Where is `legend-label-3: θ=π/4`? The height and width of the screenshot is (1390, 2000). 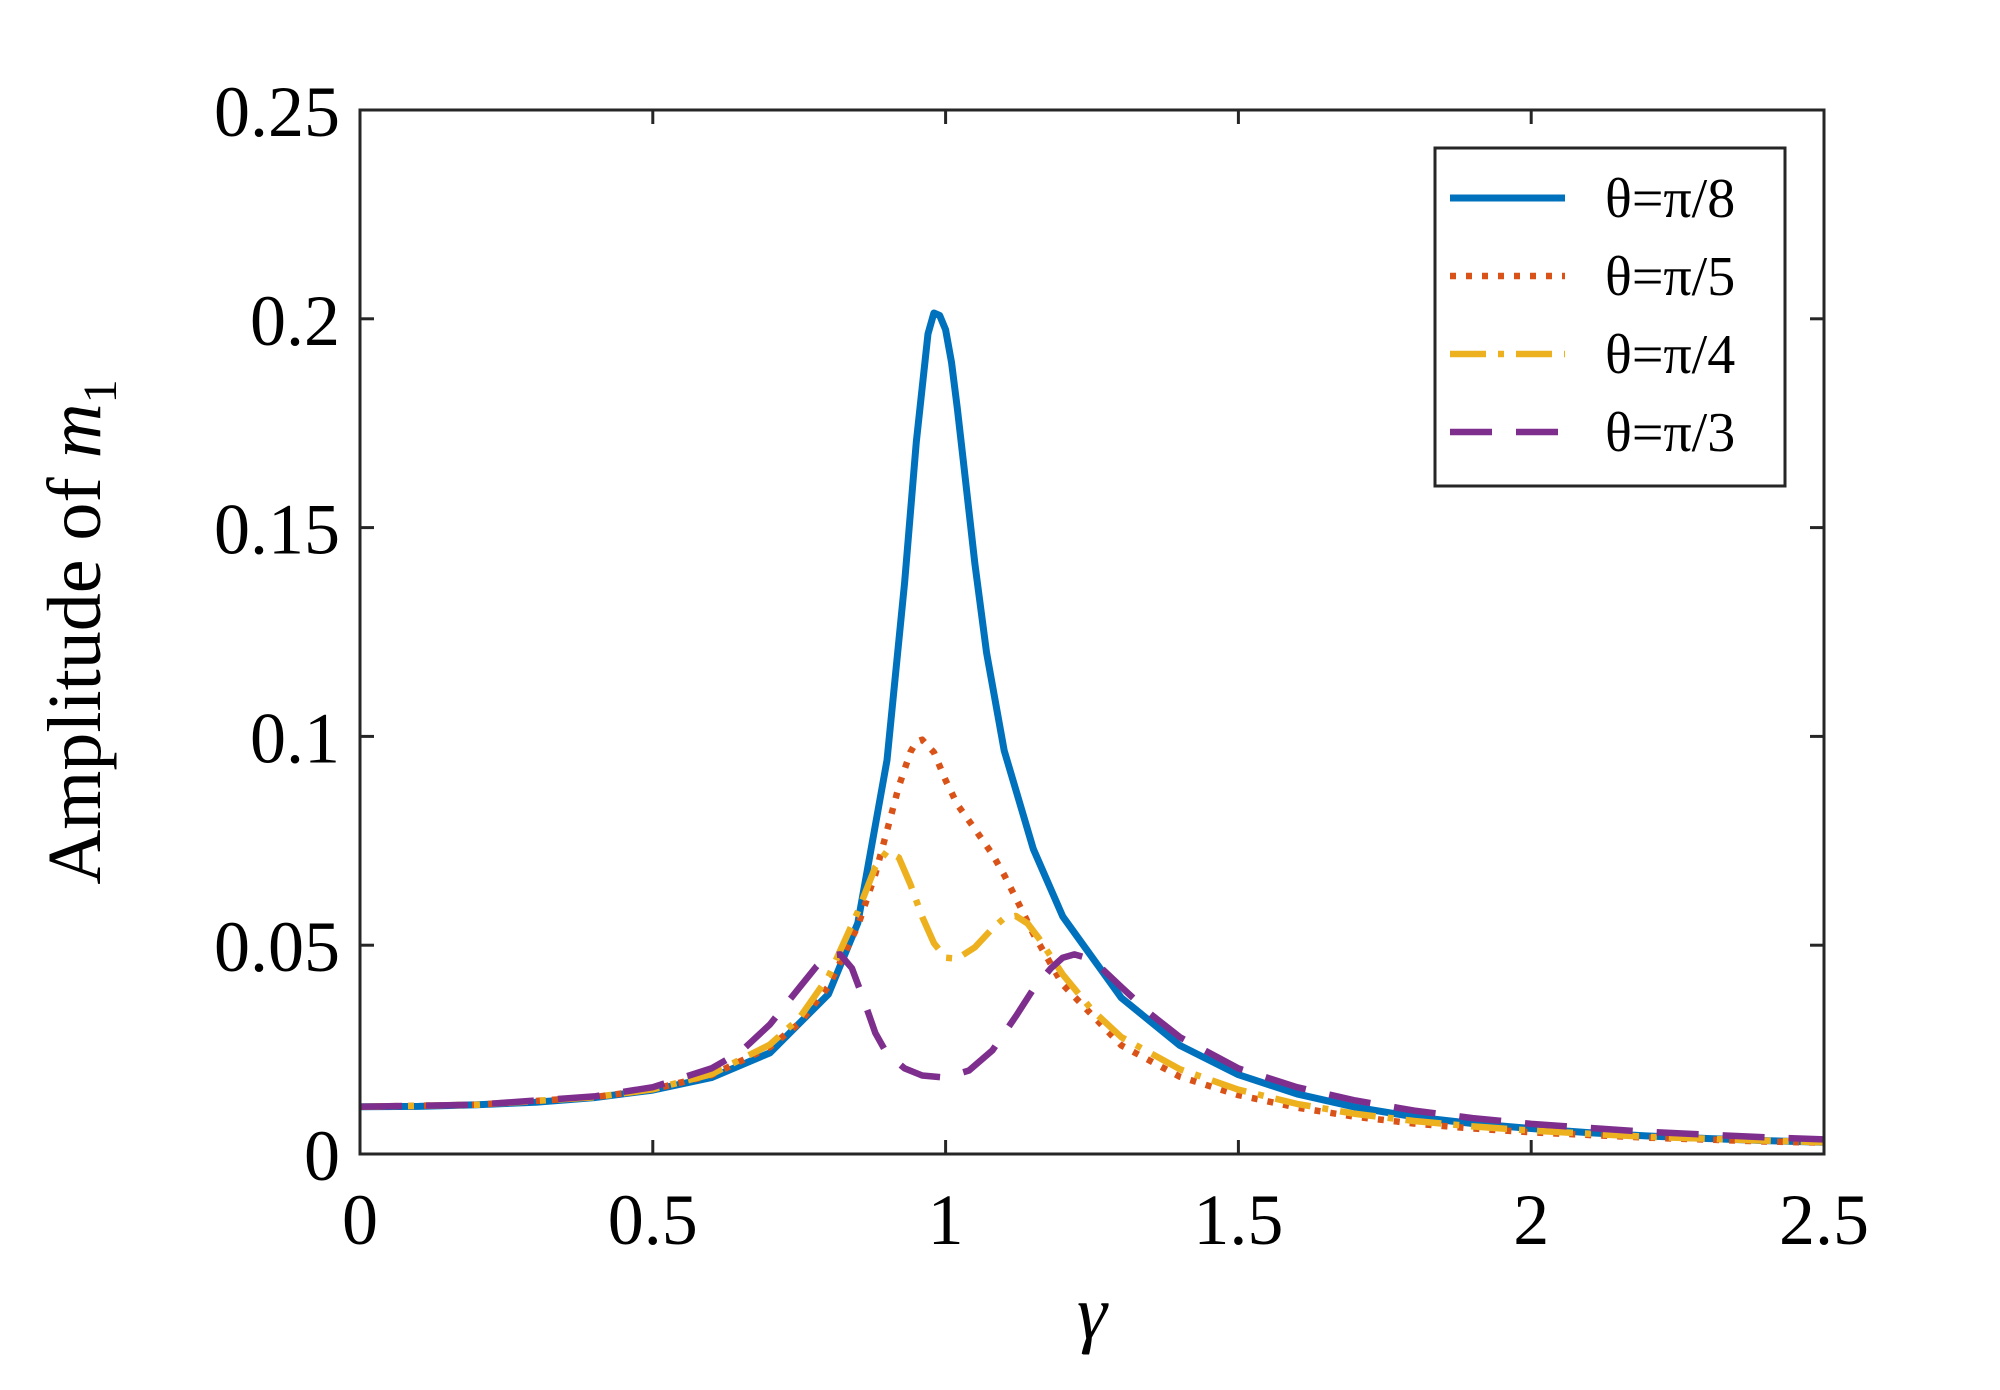
legend-label-3: θ=π/4 is located at coordinates (1670, 355).